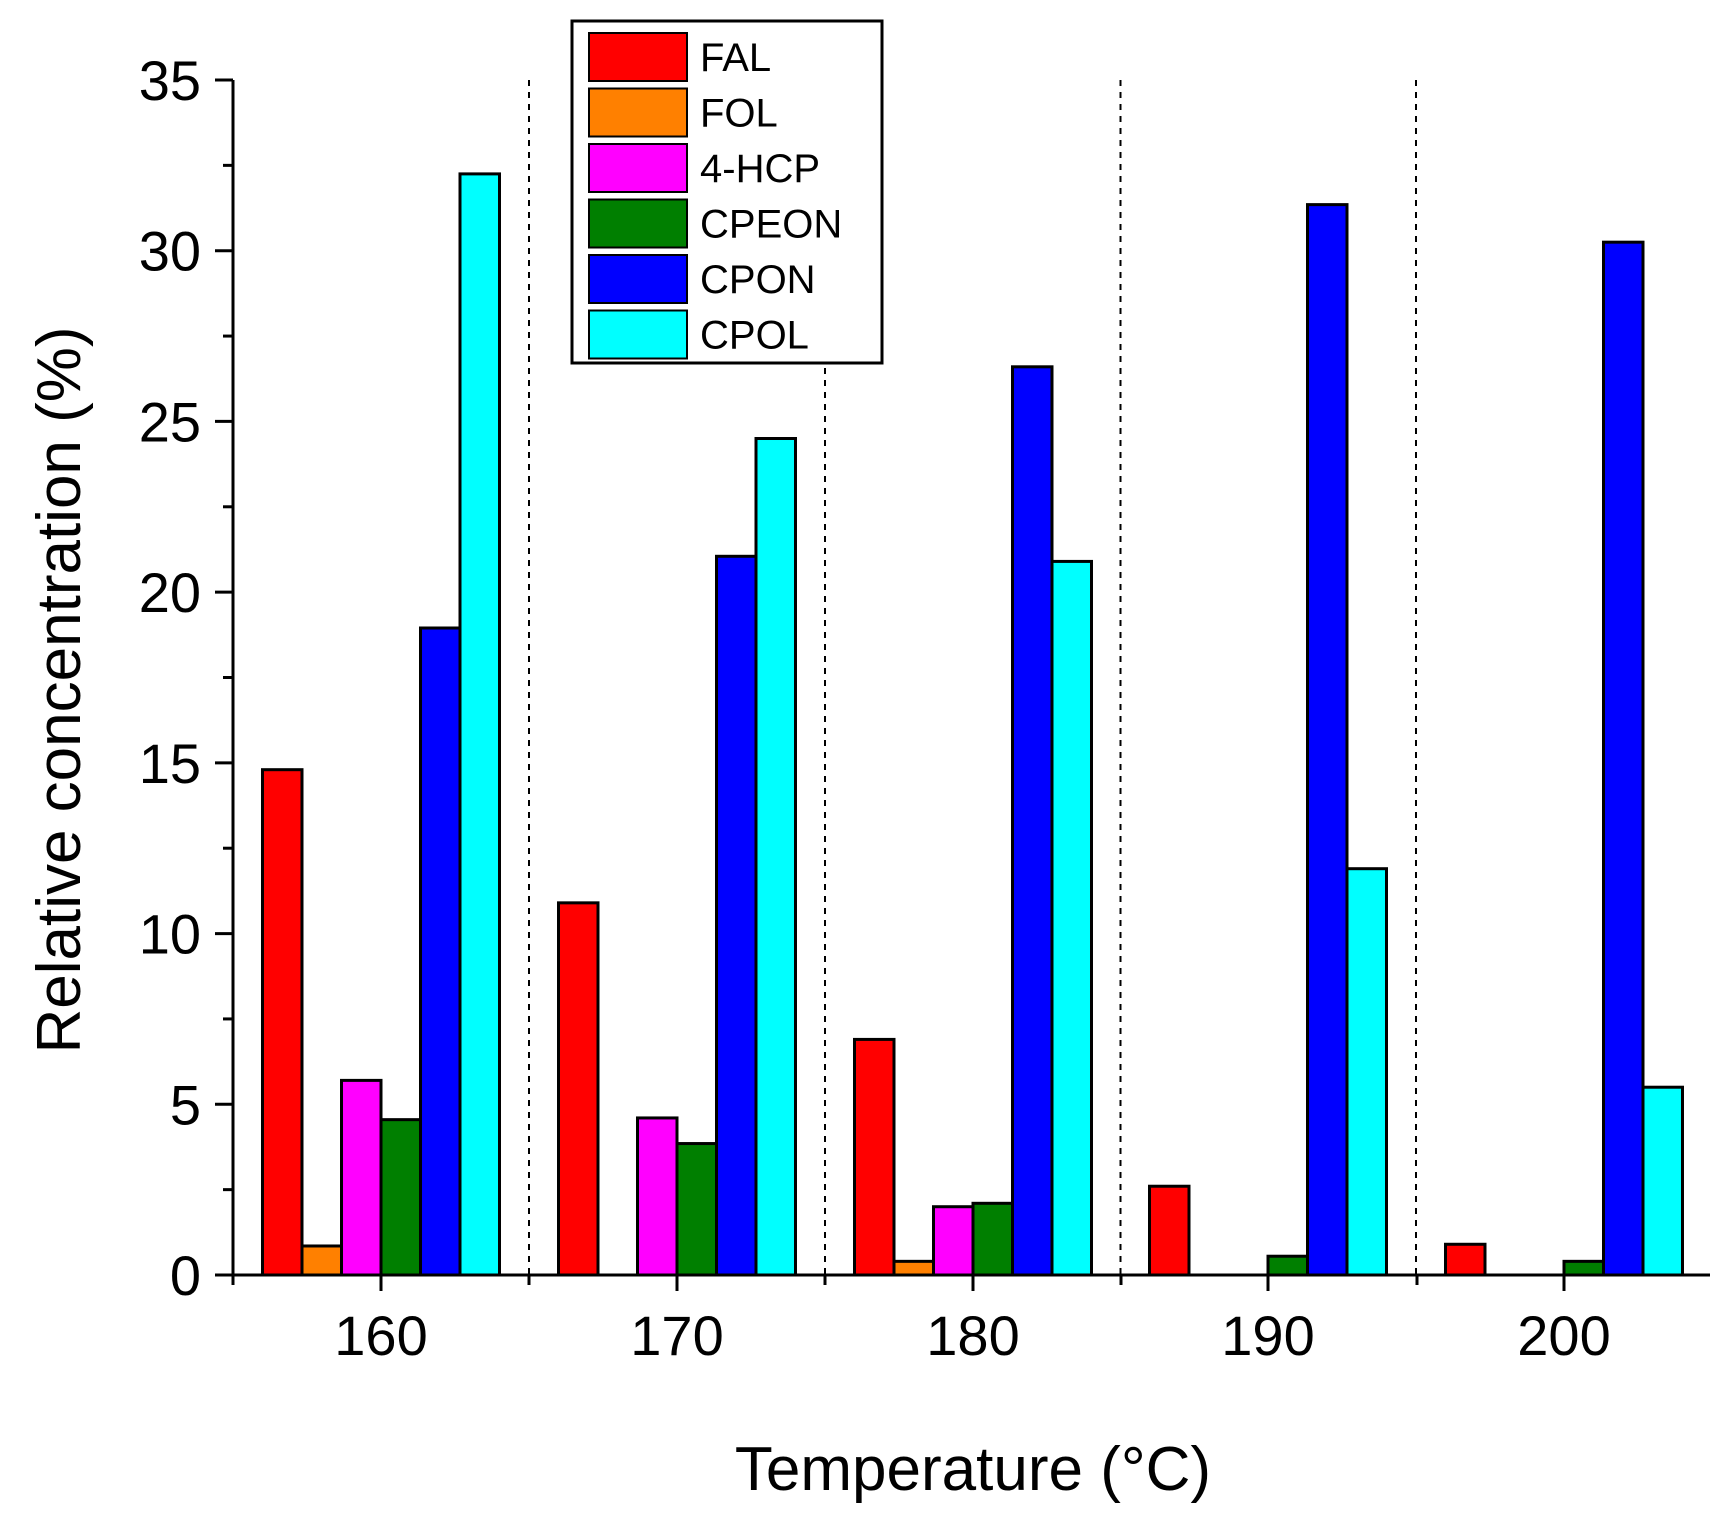 This screenshot has width=1733, height=1527. I want to click on y-axis-label: Relative concentration (%), so click(59, 689).